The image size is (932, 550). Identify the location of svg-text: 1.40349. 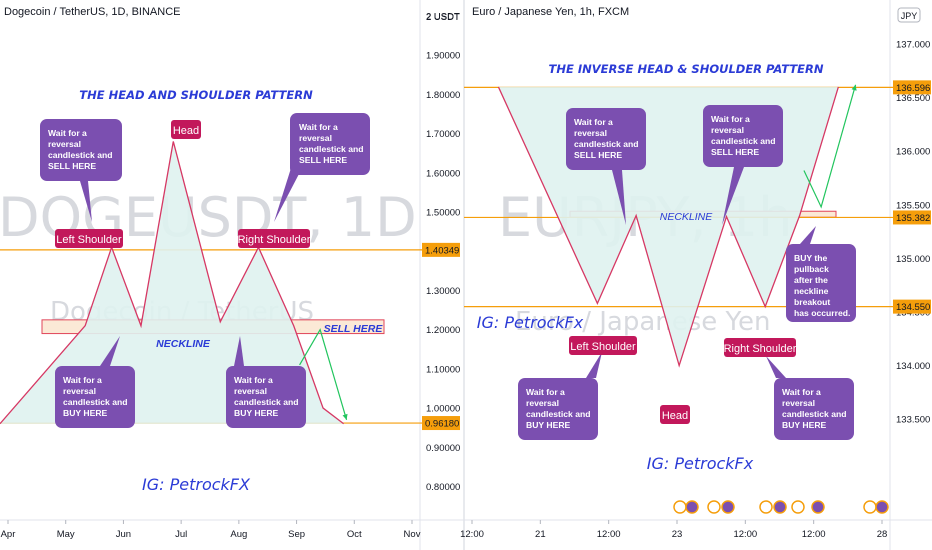
(442, 250).